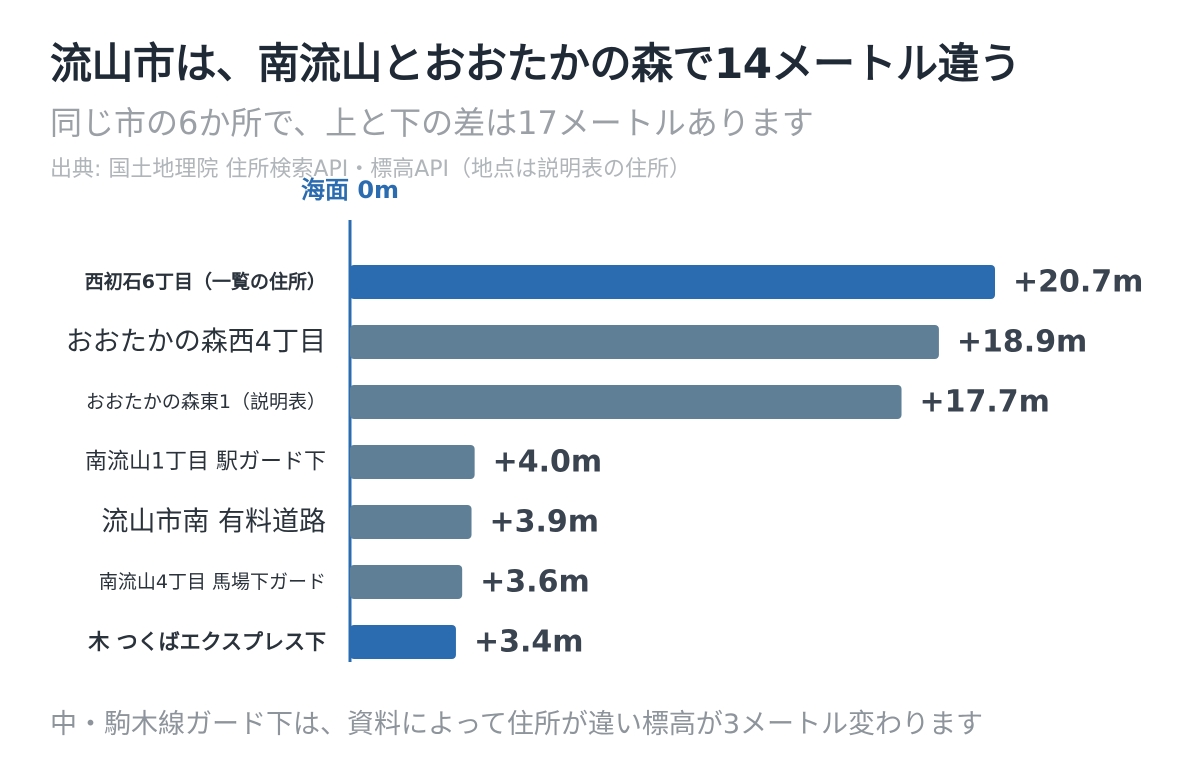 The width and height of the screenshot is (1200, 768). I want to click on category-label: 木 つくばエクスプレス下, so click(206, 642).